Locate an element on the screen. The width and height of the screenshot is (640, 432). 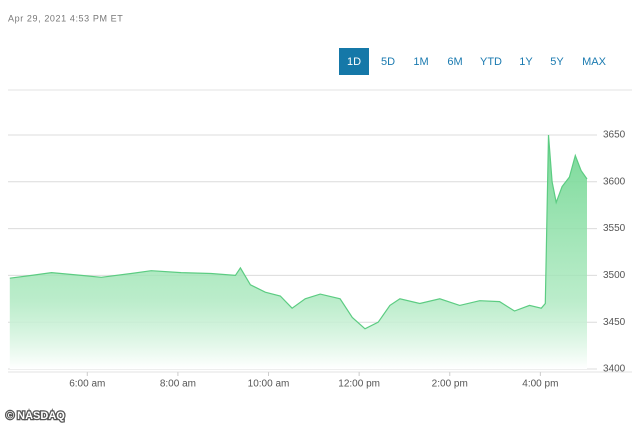
x-tick-label: 4:00 pm is located at coordinates (540, 384).